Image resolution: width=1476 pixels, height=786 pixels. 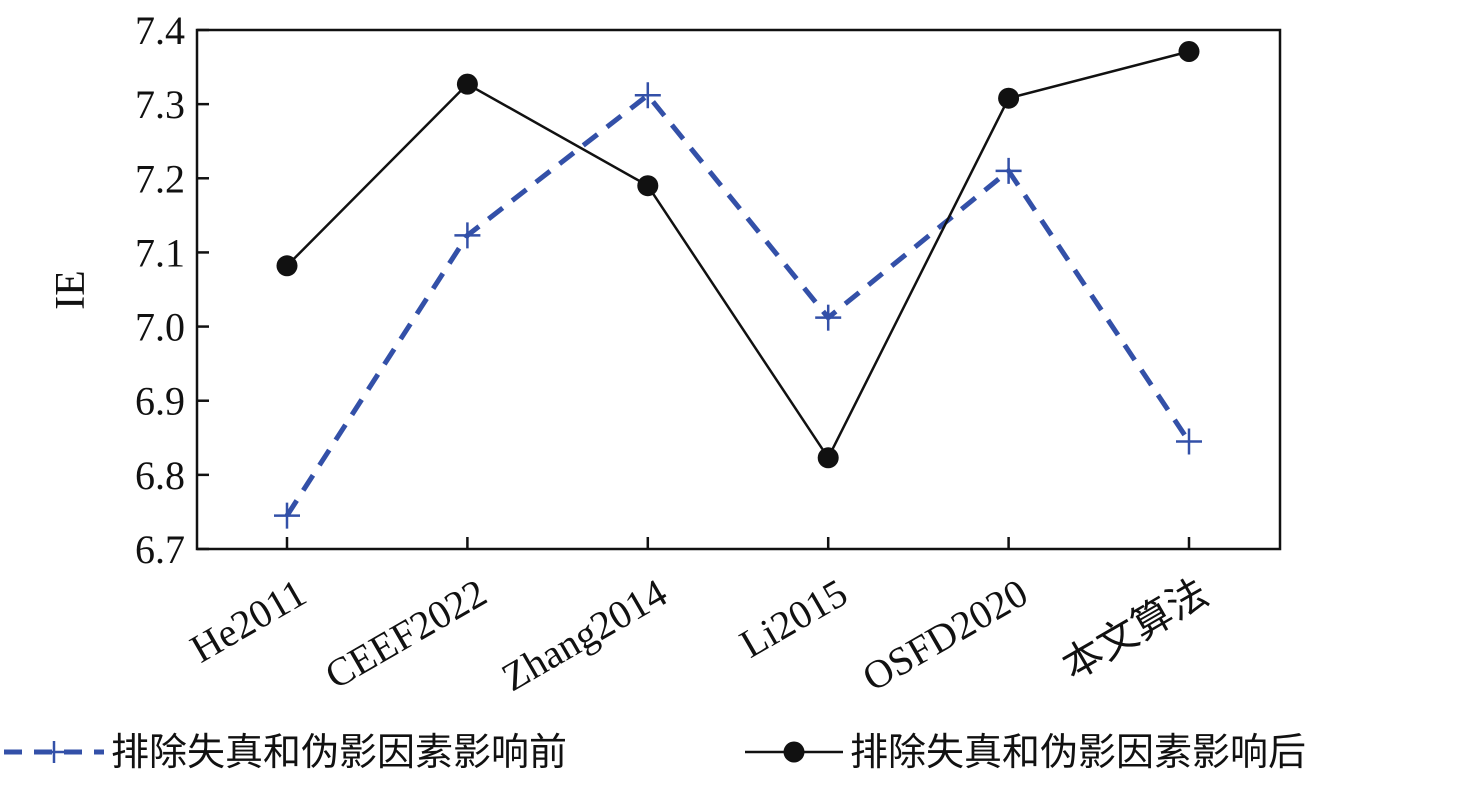 I want to click on legend: 排除失真和伪影因素影响前 排除失真和伪影因素影响后, so click(x=655, y=752).